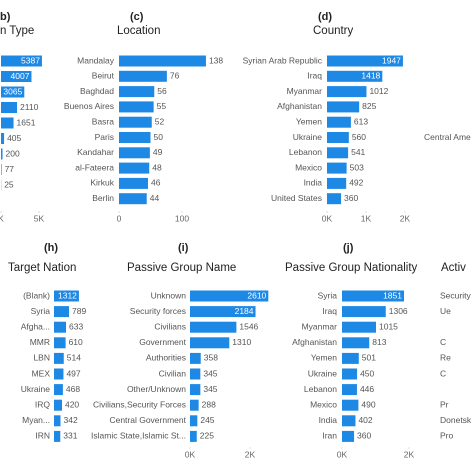 The height and width of the screenshot is (474, 474). I want to click on category-label: Yemen, so click(309, 121).